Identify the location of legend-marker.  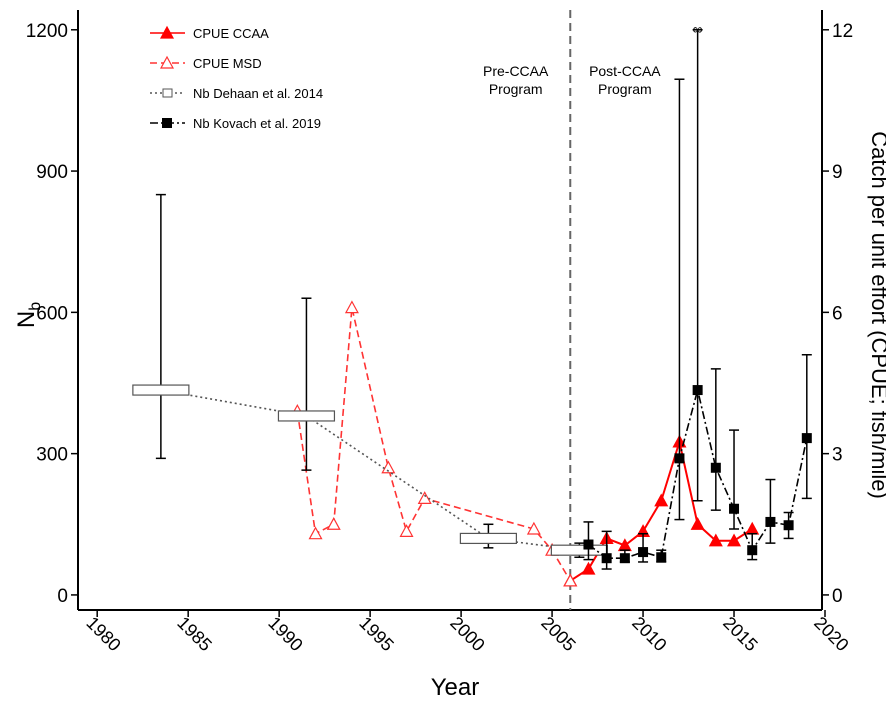
(167, 93).